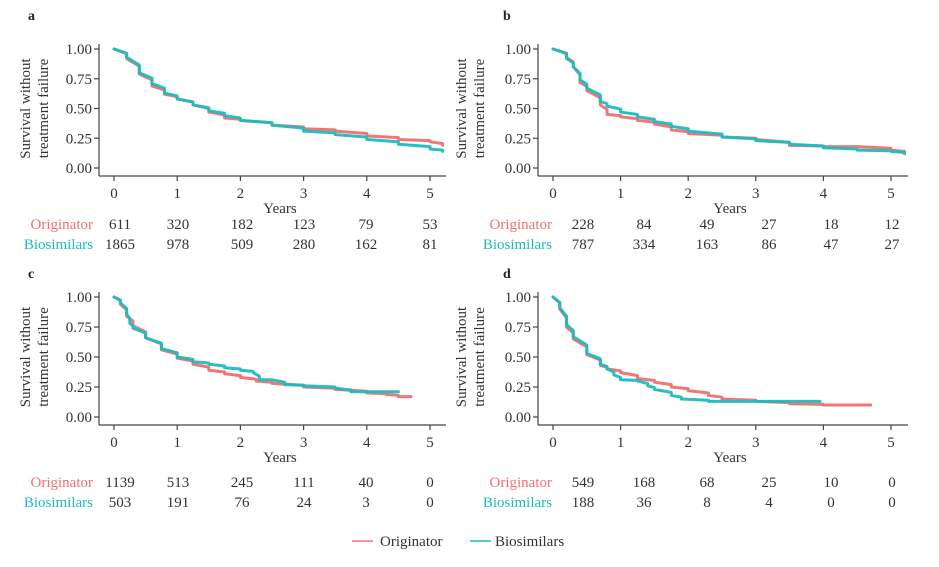 This screenshot has width=939, height=567. What do you see at coordinates (280, 209) in the screenshot?
I see `x-axis-title: Years` at bounding box center [280, 209].